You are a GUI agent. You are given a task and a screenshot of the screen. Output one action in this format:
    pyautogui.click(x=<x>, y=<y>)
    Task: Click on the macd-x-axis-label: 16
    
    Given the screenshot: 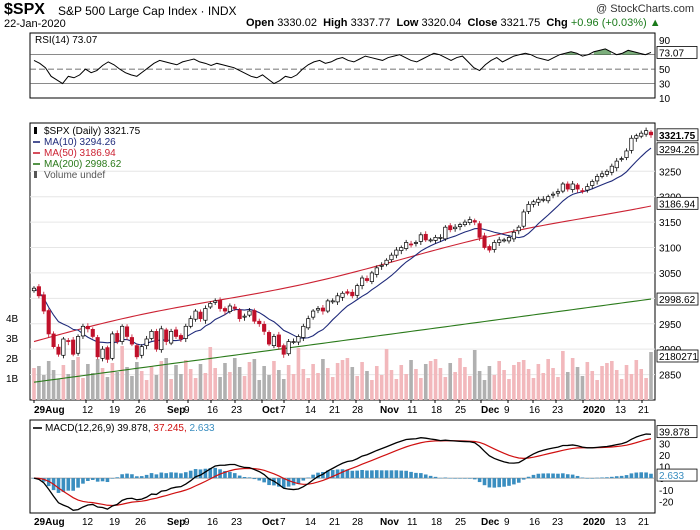 What is the action you would take?
    pyautogui.click(x=213, y=522)
    